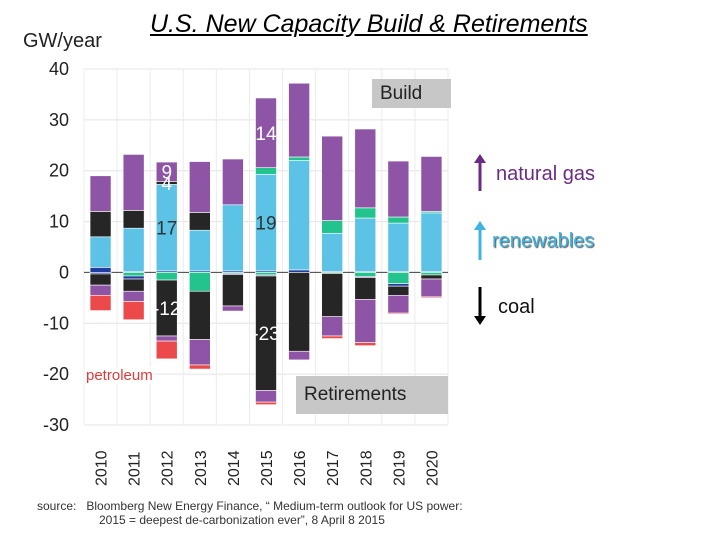  I want to click on legend-natural-gas: natural gas, so click(545, 174).